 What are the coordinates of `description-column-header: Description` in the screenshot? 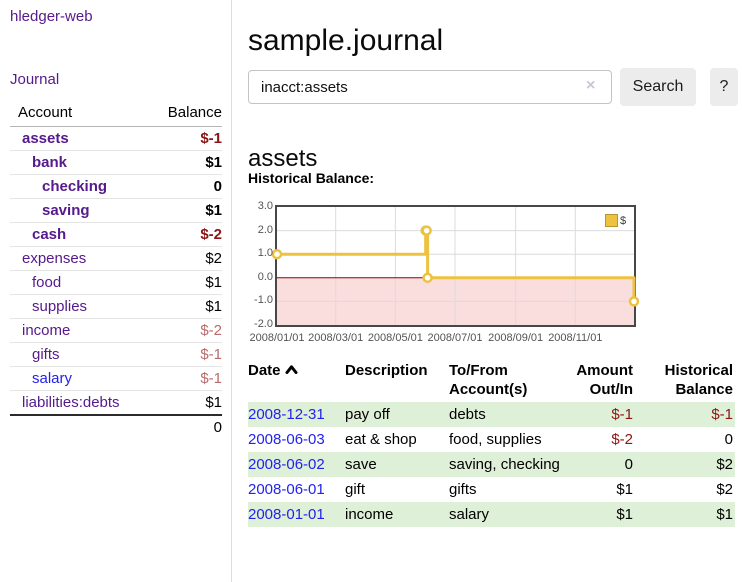 It's located at (386, 370).